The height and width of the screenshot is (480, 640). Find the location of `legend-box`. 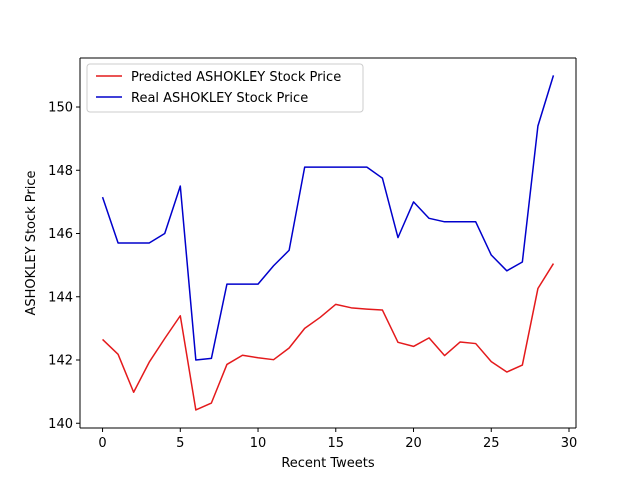

legend-box is located at coordinates (225, 88).